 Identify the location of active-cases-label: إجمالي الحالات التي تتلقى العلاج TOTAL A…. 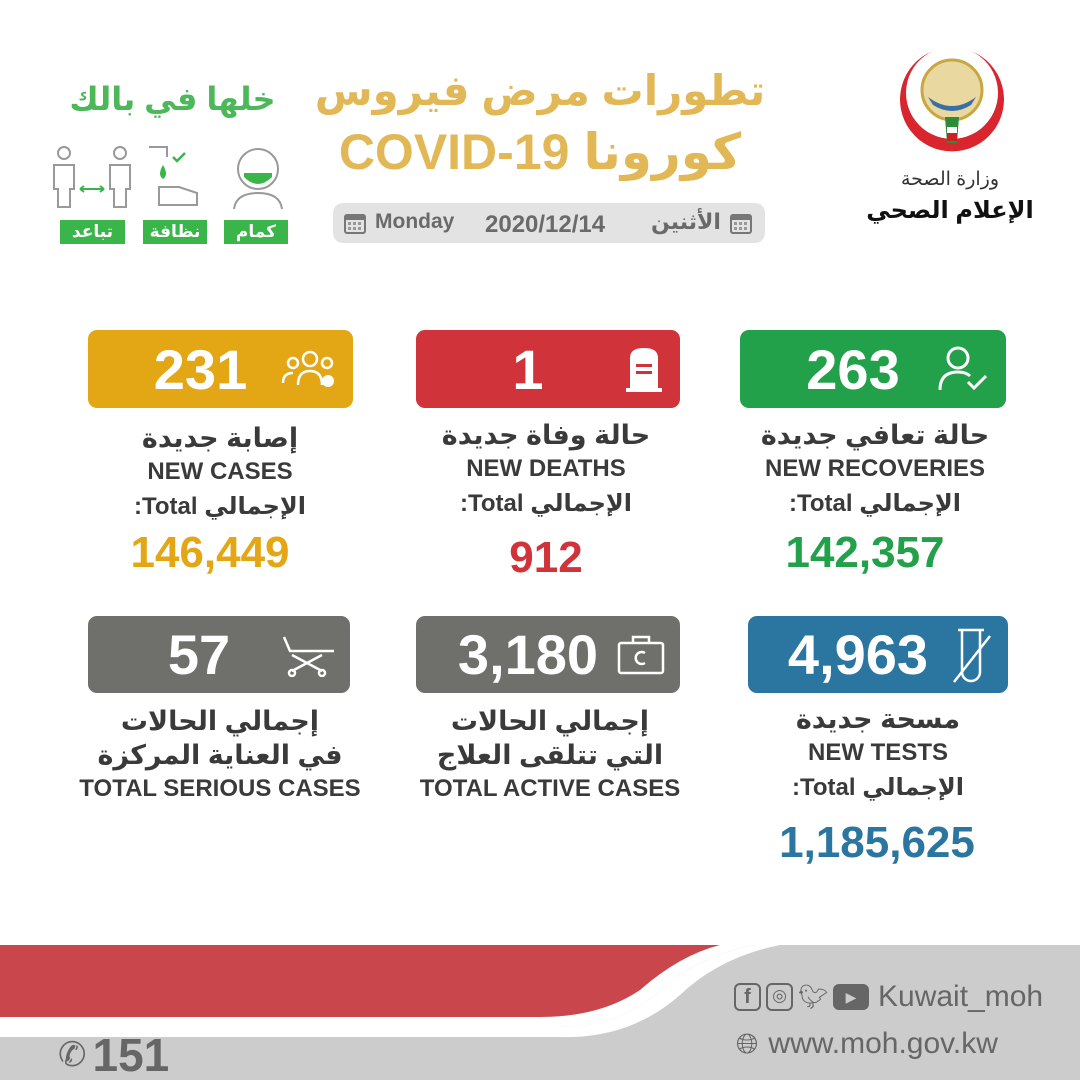
(550, 755).